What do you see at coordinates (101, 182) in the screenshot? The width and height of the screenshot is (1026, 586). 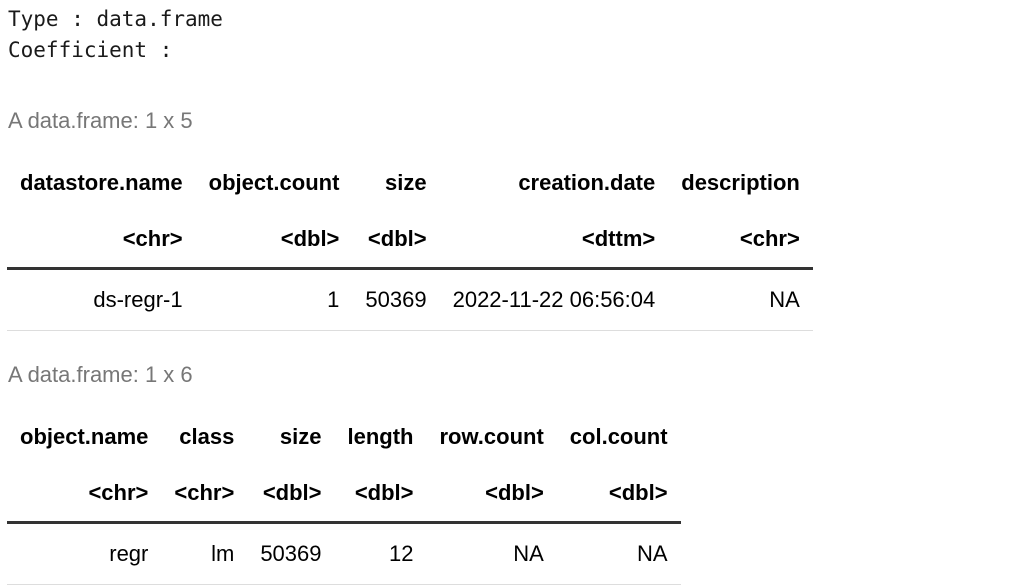 I see `column-header: datastore.name` at bounding box center [101, 182].